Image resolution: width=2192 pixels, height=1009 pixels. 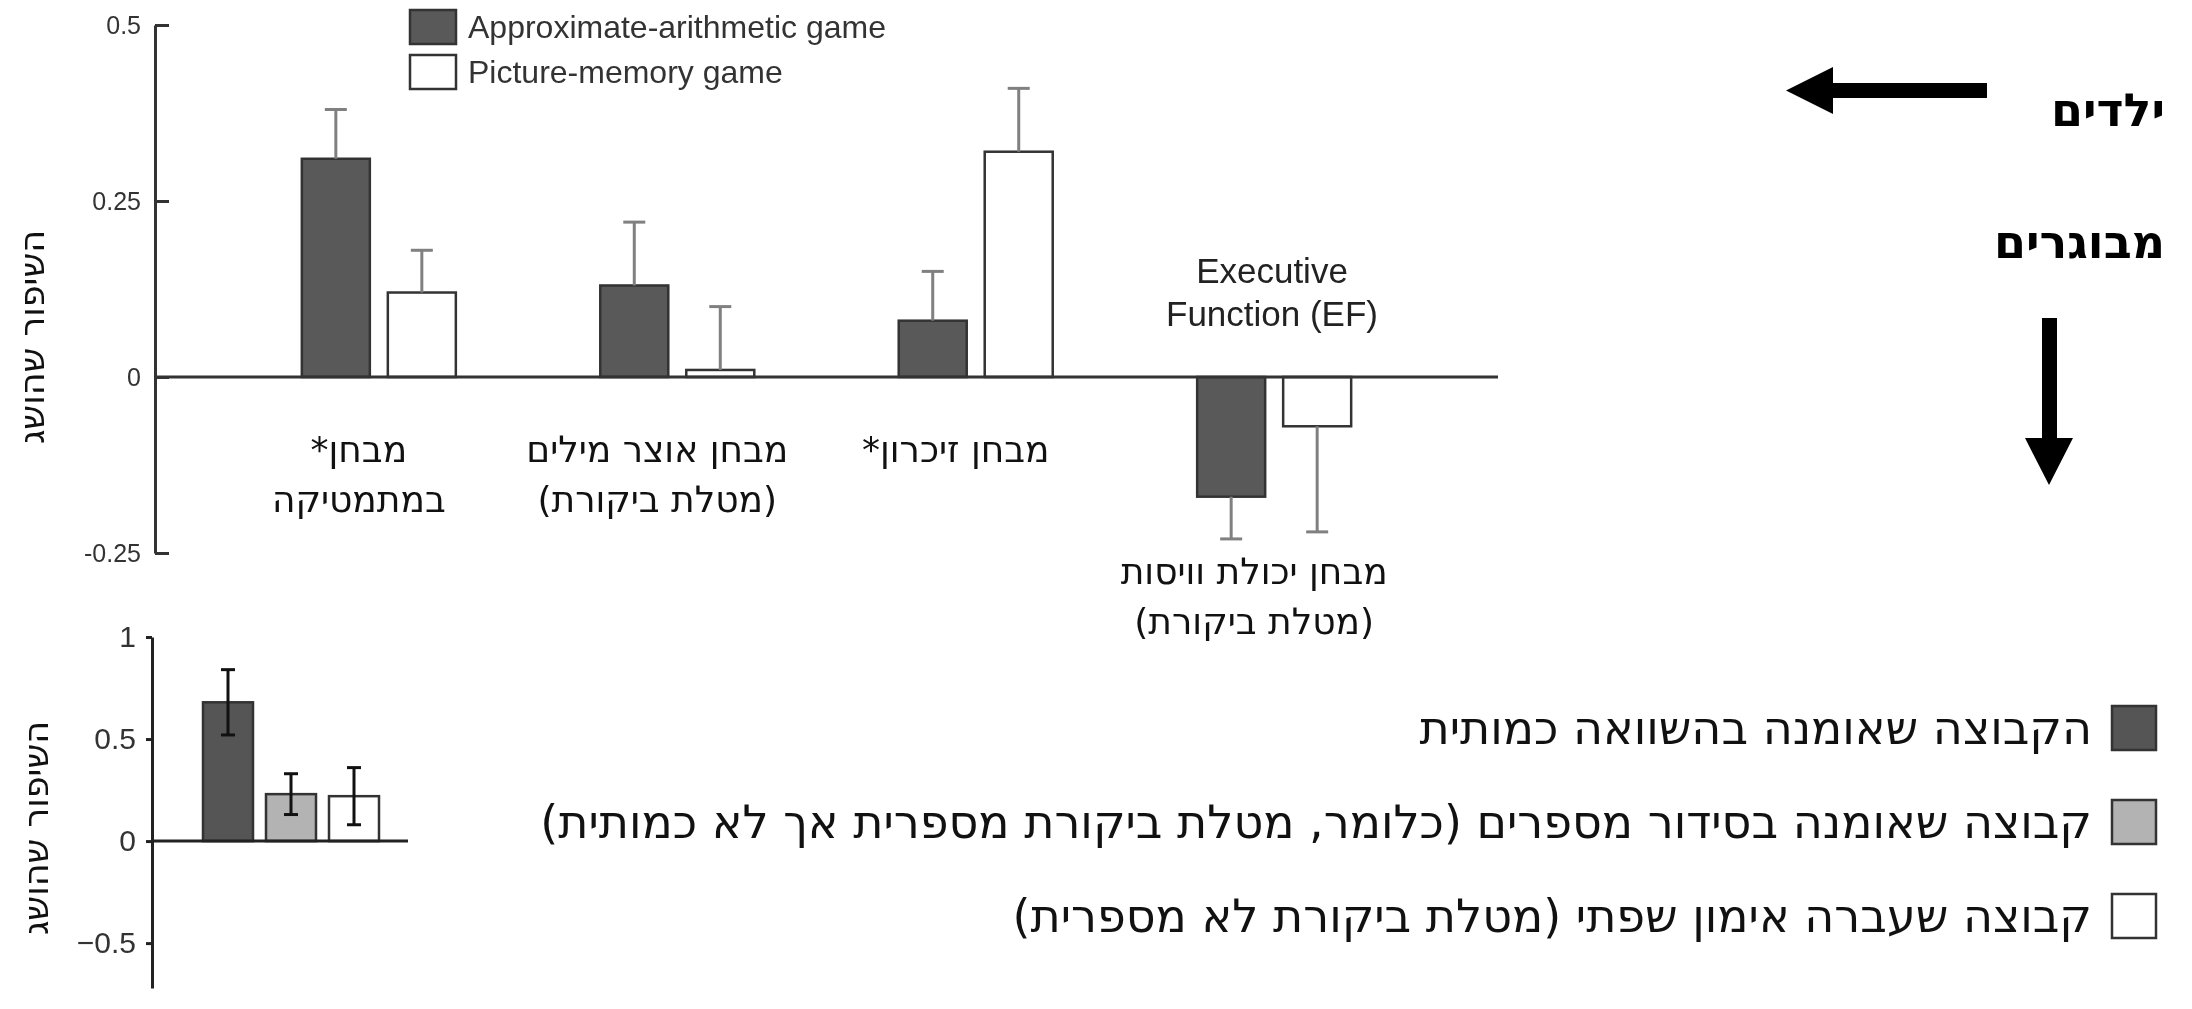 I want to click on y-tick-label: −0.5, so click(x=106, y=943).